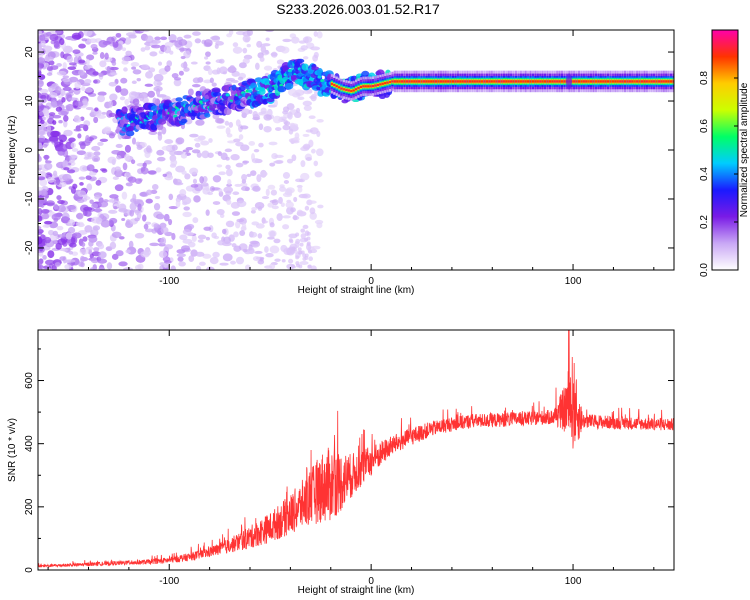  Describe the element at coordinates (704, 126) in the screenshot. I see `colorbar-tick-label: 0.6` at that location.